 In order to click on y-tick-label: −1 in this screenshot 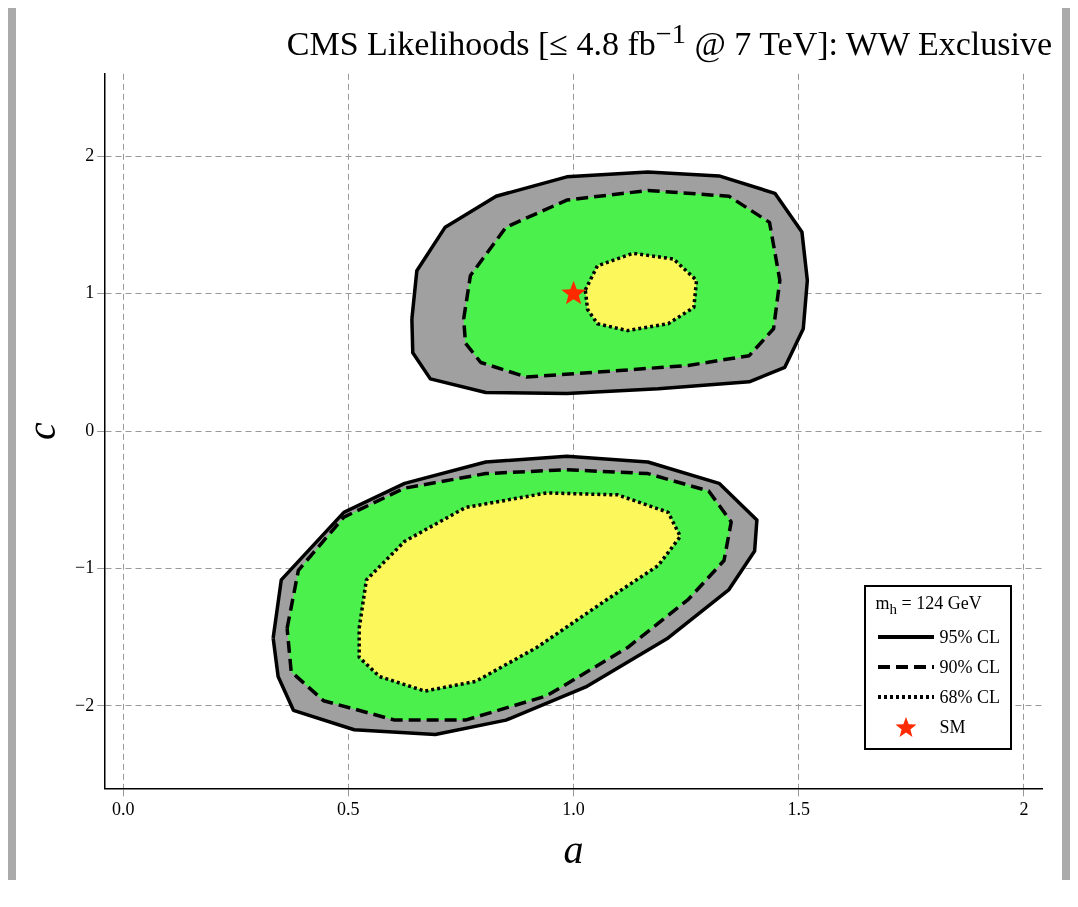, I will do `click(85, 567)`.